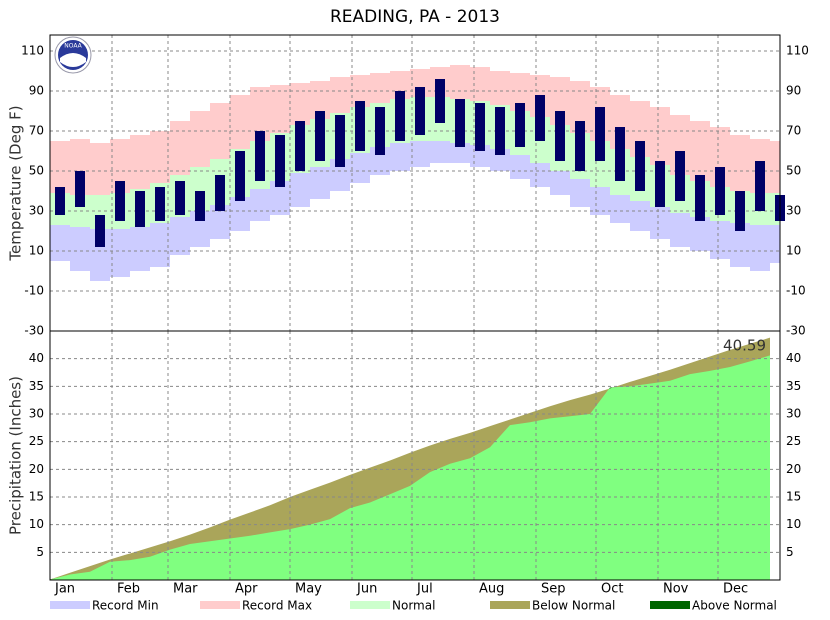  I want to click on y2-tick-label: 70, so click(793, 131).